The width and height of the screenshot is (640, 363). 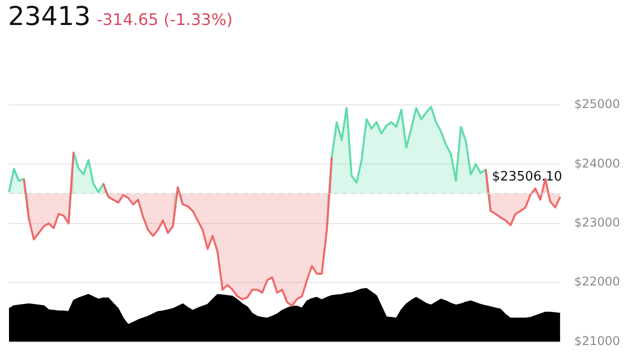 I want to click on y-tick-label: $21000, so click(x=597, y=341).